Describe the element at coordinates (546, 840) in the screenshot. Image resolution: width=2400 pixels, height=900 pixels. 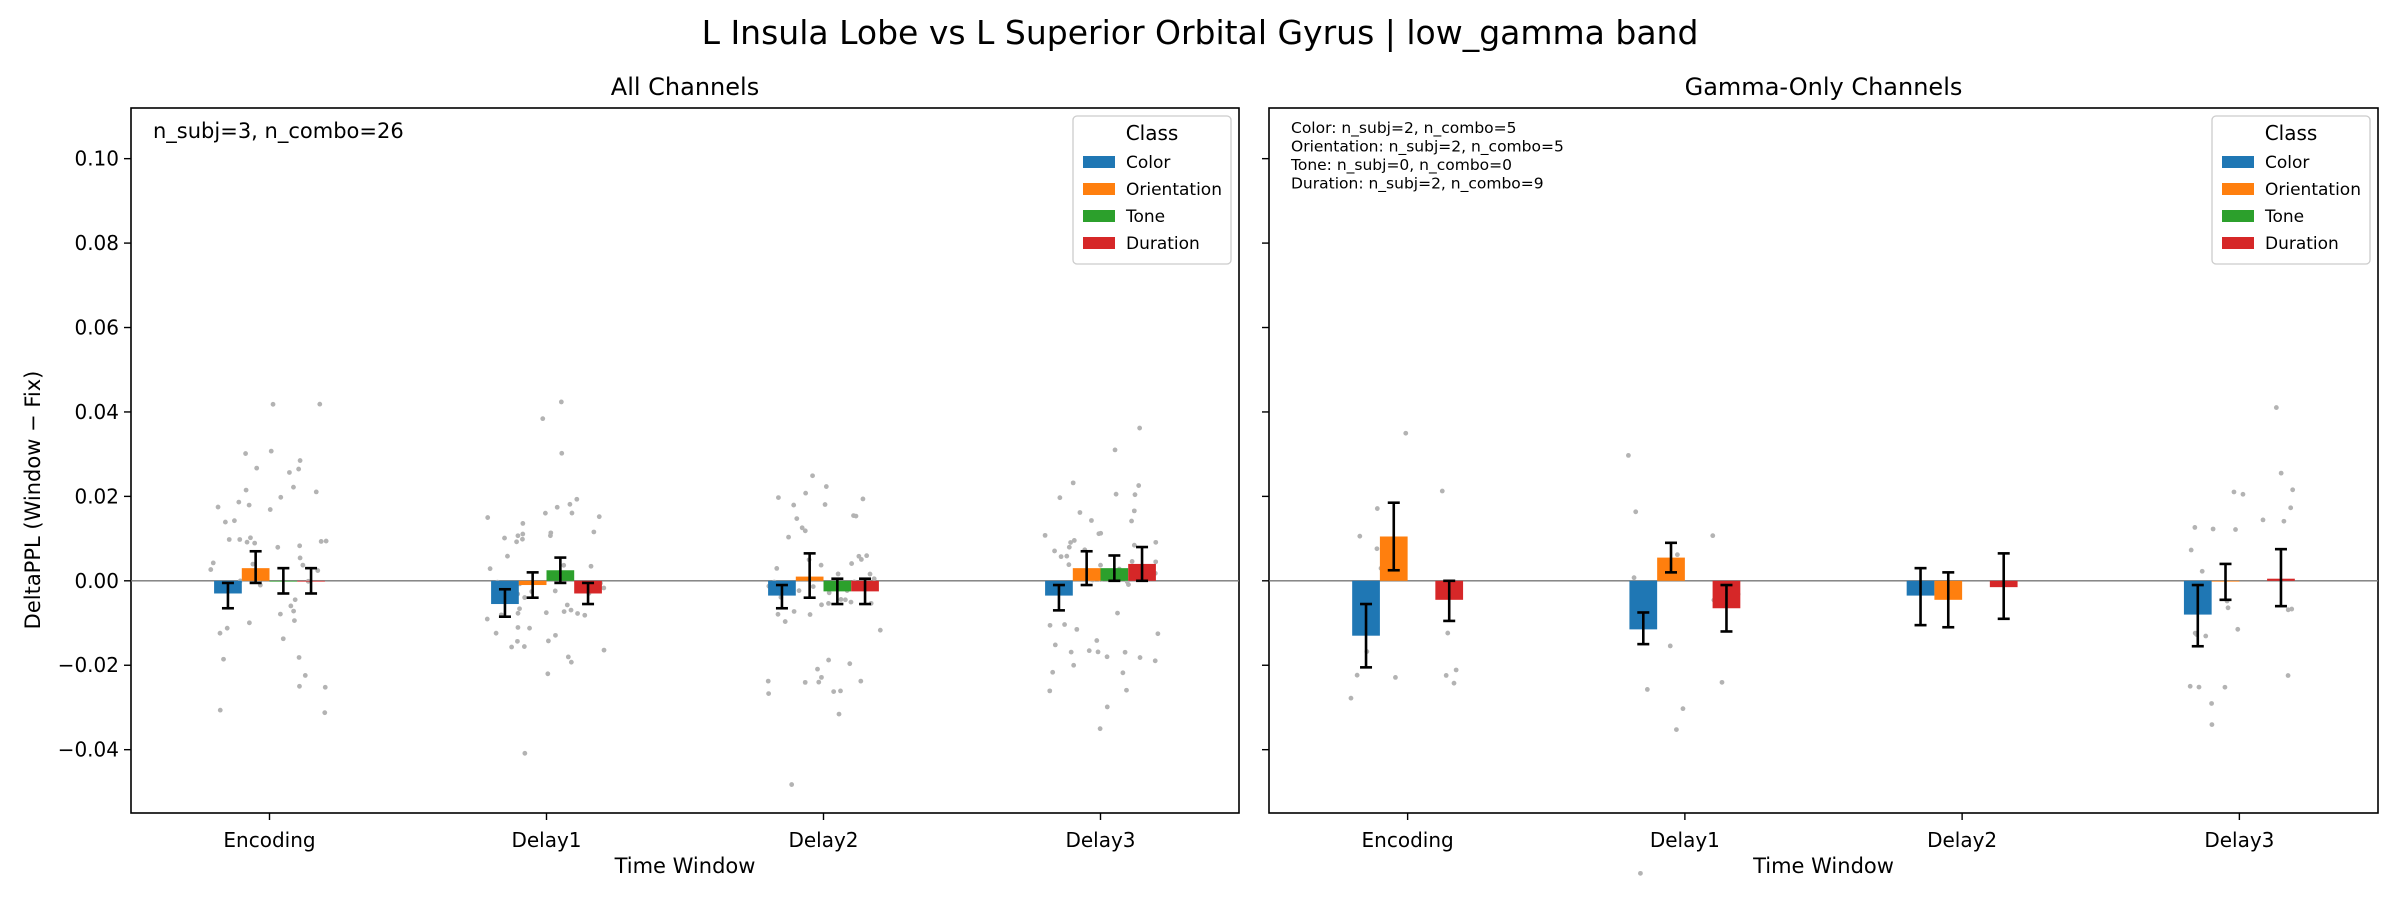
I see `x-tick-label: Delay1` at that location.